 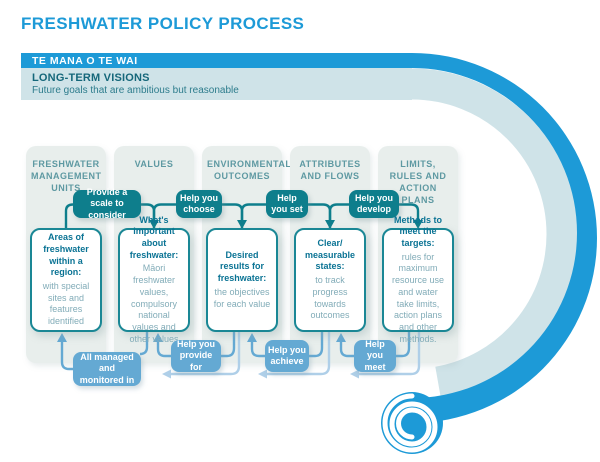 I want to click on pill-help-you-achieve: Help you achieve, so click(x=287, y=356).